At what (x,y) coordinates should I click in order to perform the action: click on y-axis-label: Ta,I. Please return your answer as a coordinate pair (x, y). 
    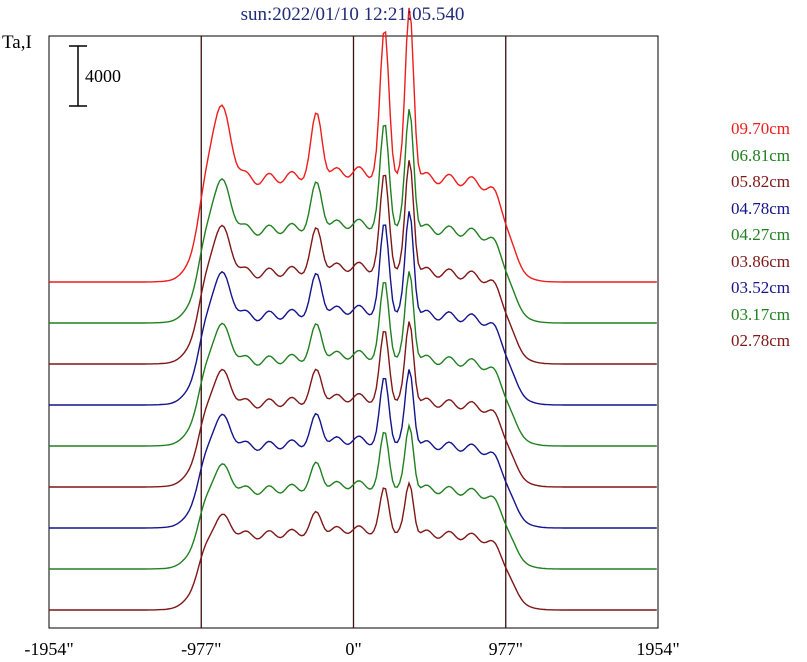
    Looking at the image, I should click on (17, 42).